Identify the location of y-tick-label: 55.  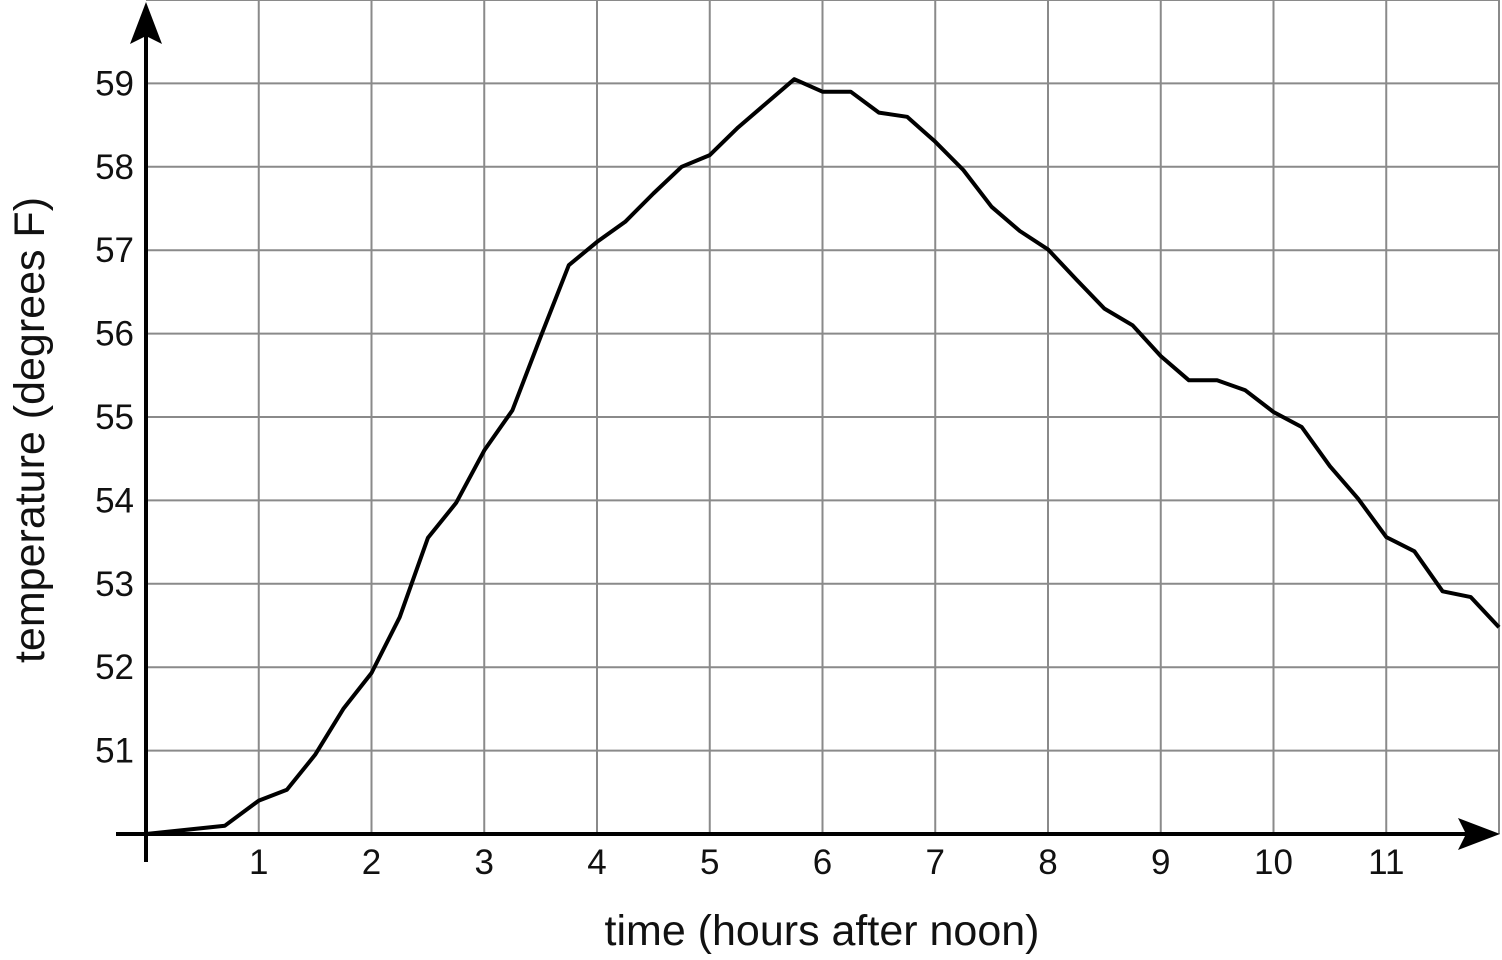
(114, 417).